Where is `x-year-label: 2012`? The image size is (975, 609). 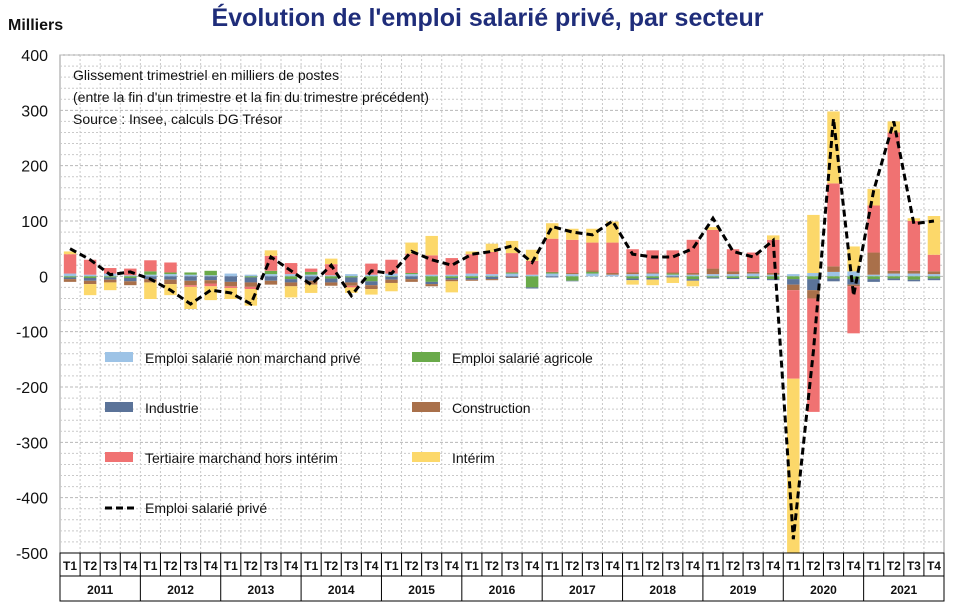
x-year-label: 2012 is located at coordinates (180, 590).